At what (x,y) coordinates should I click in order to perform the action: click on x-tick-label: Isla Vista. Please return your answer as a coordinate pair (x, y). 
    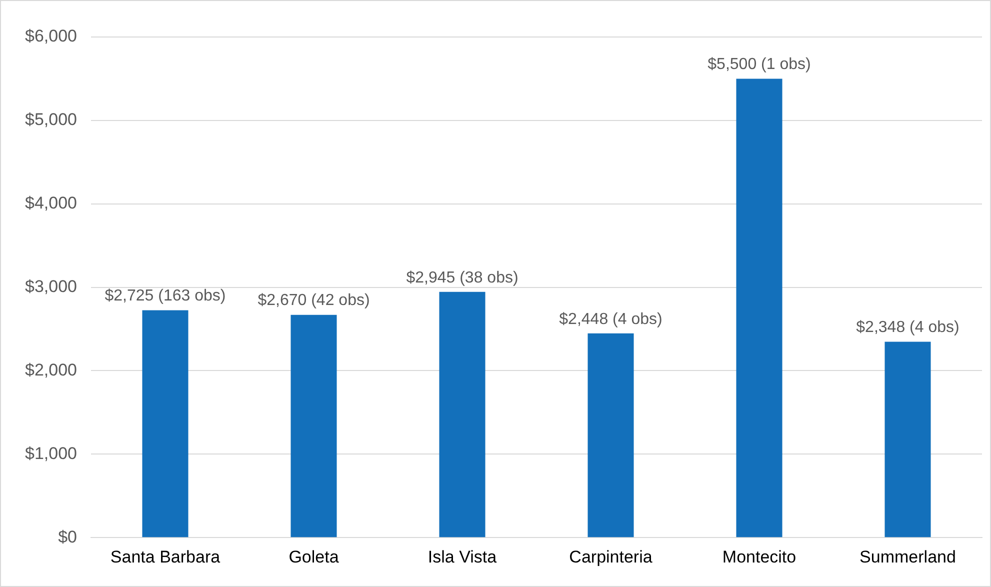
    Looking at the image, I should click on (463, 556).